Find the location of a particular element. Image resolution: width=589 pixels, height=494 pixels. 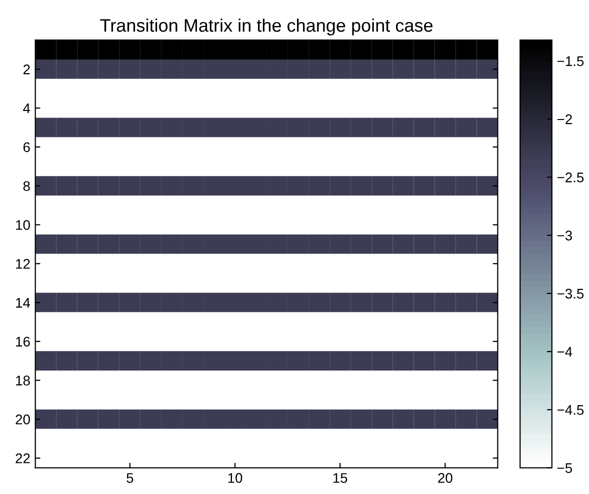

color-bar-label: −5 is located at coordinates (564, 468).